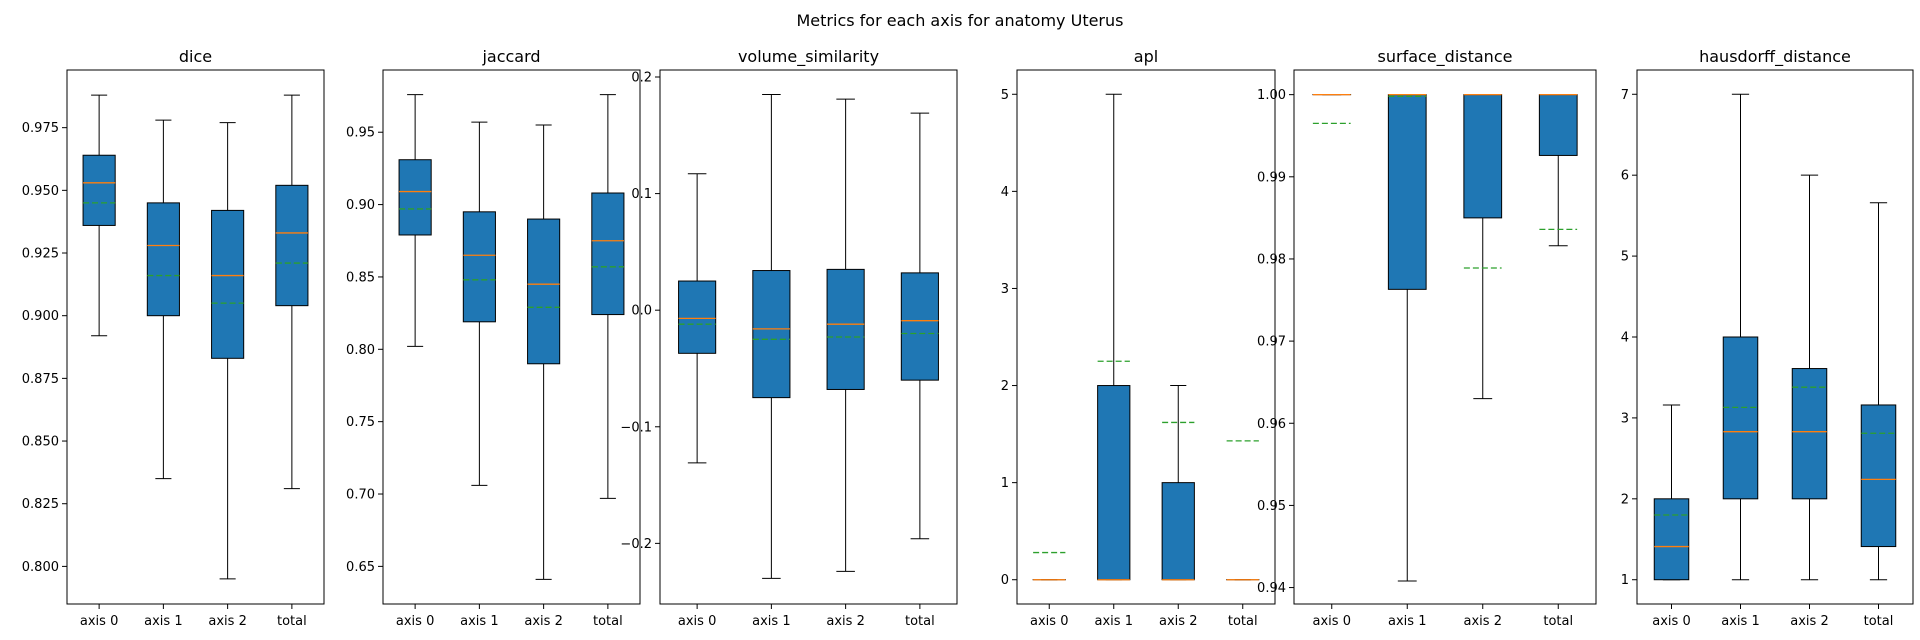 The width and height of the screenshot is (1920, 640). What do you see at coordinates (1271, 177) in the screenshot?
I see `y-tick-label: 0.99` at bounding box center [1271, 177].